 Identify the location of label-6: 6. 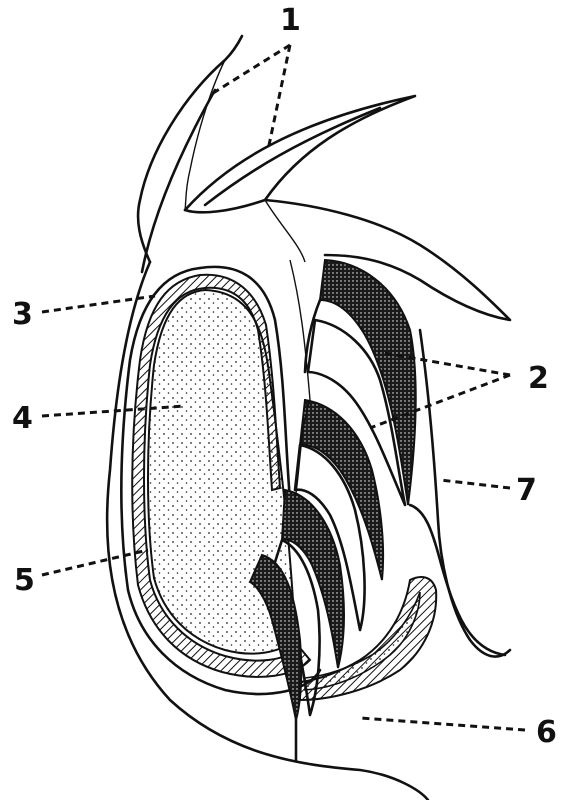
(546, 732).